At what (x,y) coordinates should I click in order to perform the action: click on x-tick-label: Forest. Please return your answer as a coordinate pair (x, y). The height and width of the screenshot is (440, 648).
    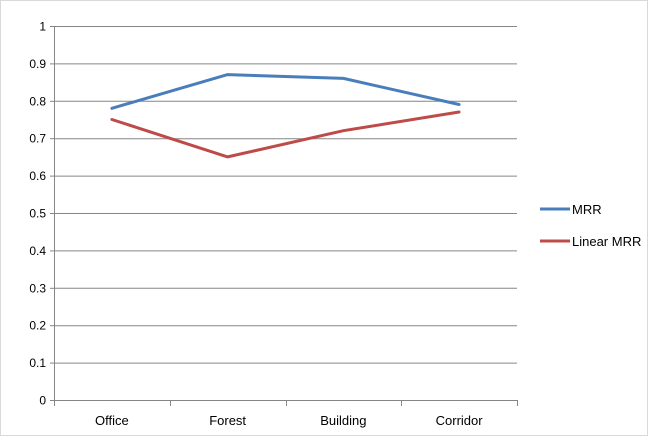
    Looking at the image, I should click on (227, 420).